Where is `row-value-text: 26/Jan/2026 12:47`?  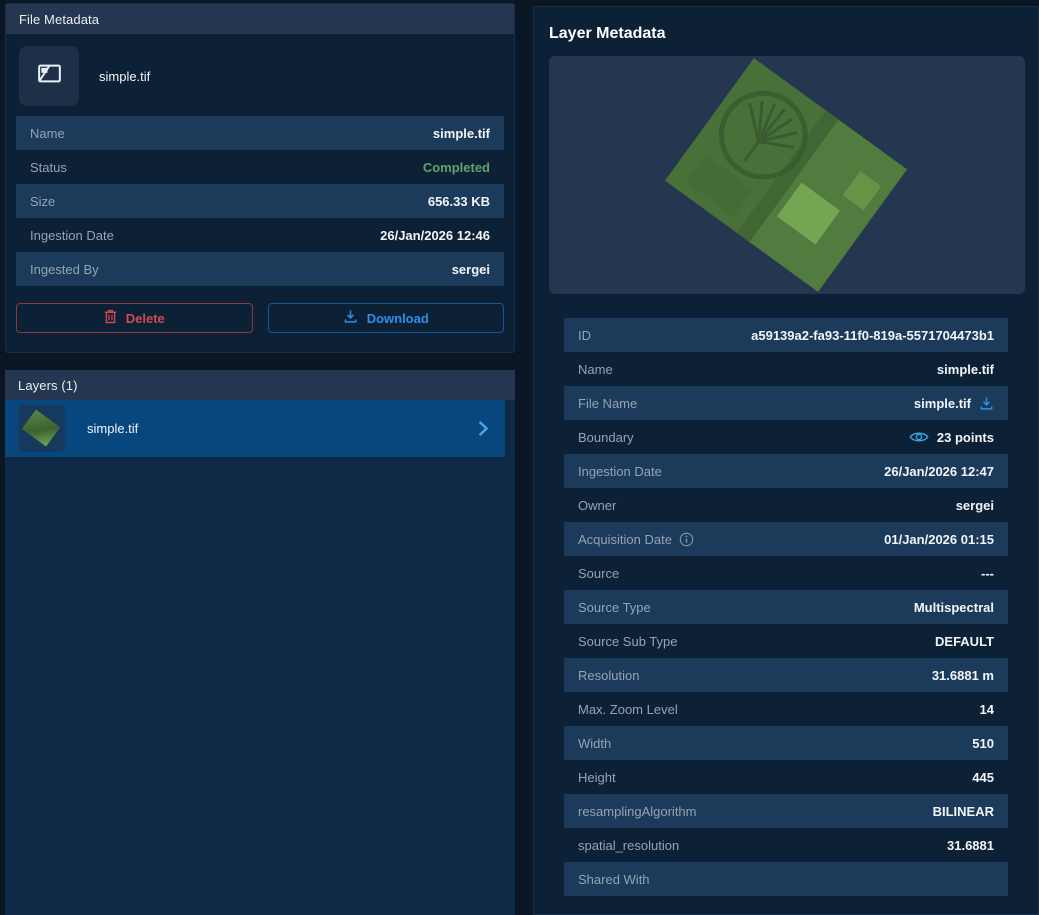
row-value-text: 26/Jan/2026 12:47 is located at coordinates (939, 471).